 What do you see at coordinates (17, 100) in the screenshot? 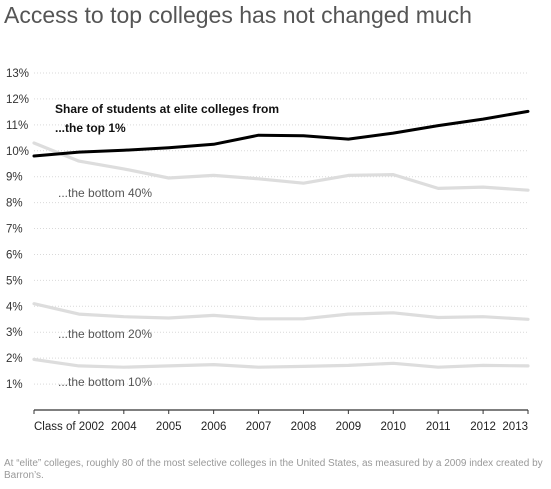
I see `y-tick-label: 12%` at bounding box center [17, 100].